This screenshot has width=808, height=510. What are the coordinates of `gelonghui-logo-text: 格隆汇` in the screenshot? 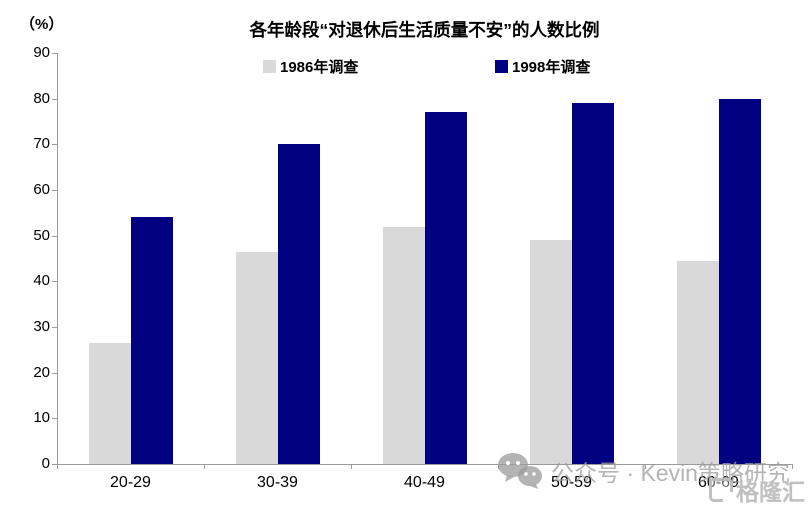 It's located at (770, 492).